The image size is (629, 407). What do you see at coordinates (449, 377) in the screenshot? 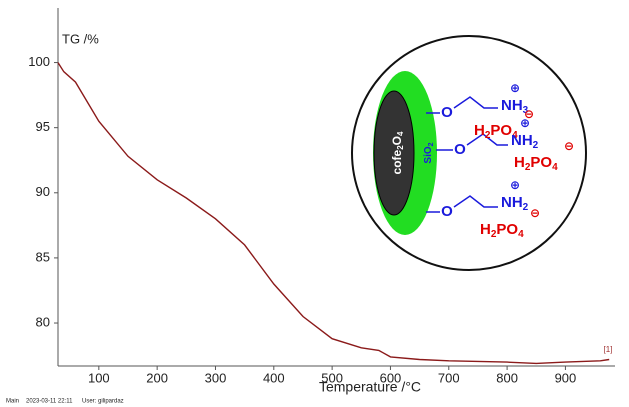
I see `x-tick-label: 700` at bounding box center [449, 377].